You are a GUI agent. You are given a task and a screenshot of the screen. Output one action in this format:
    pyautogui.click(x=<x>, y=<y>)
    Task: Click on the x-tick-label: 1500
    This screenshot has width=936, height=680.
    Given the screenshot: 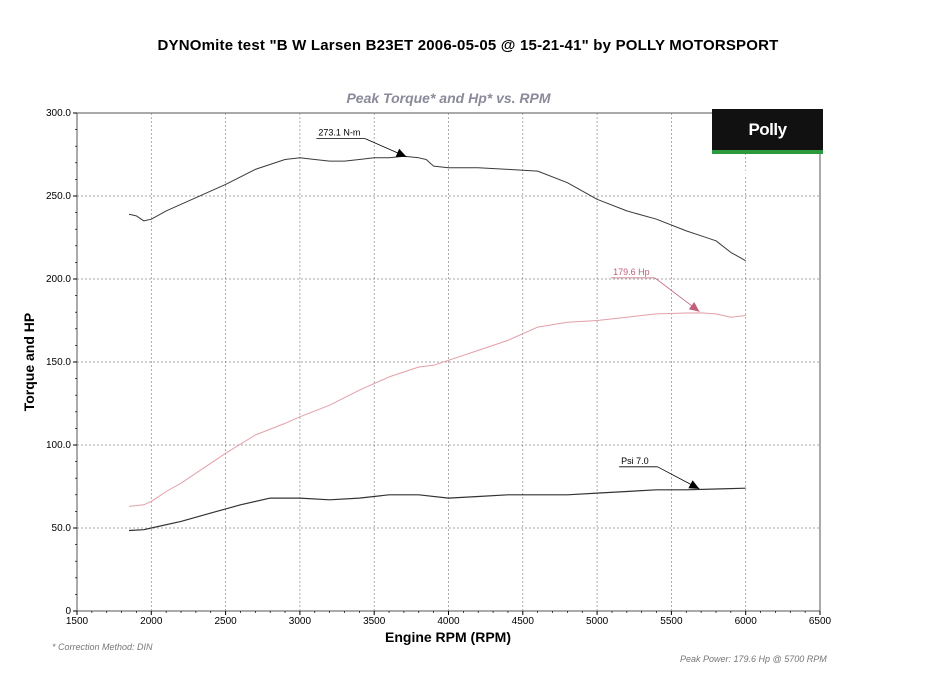 What is the action you would take?
    pyautogui.click(x=77, y=621)
    